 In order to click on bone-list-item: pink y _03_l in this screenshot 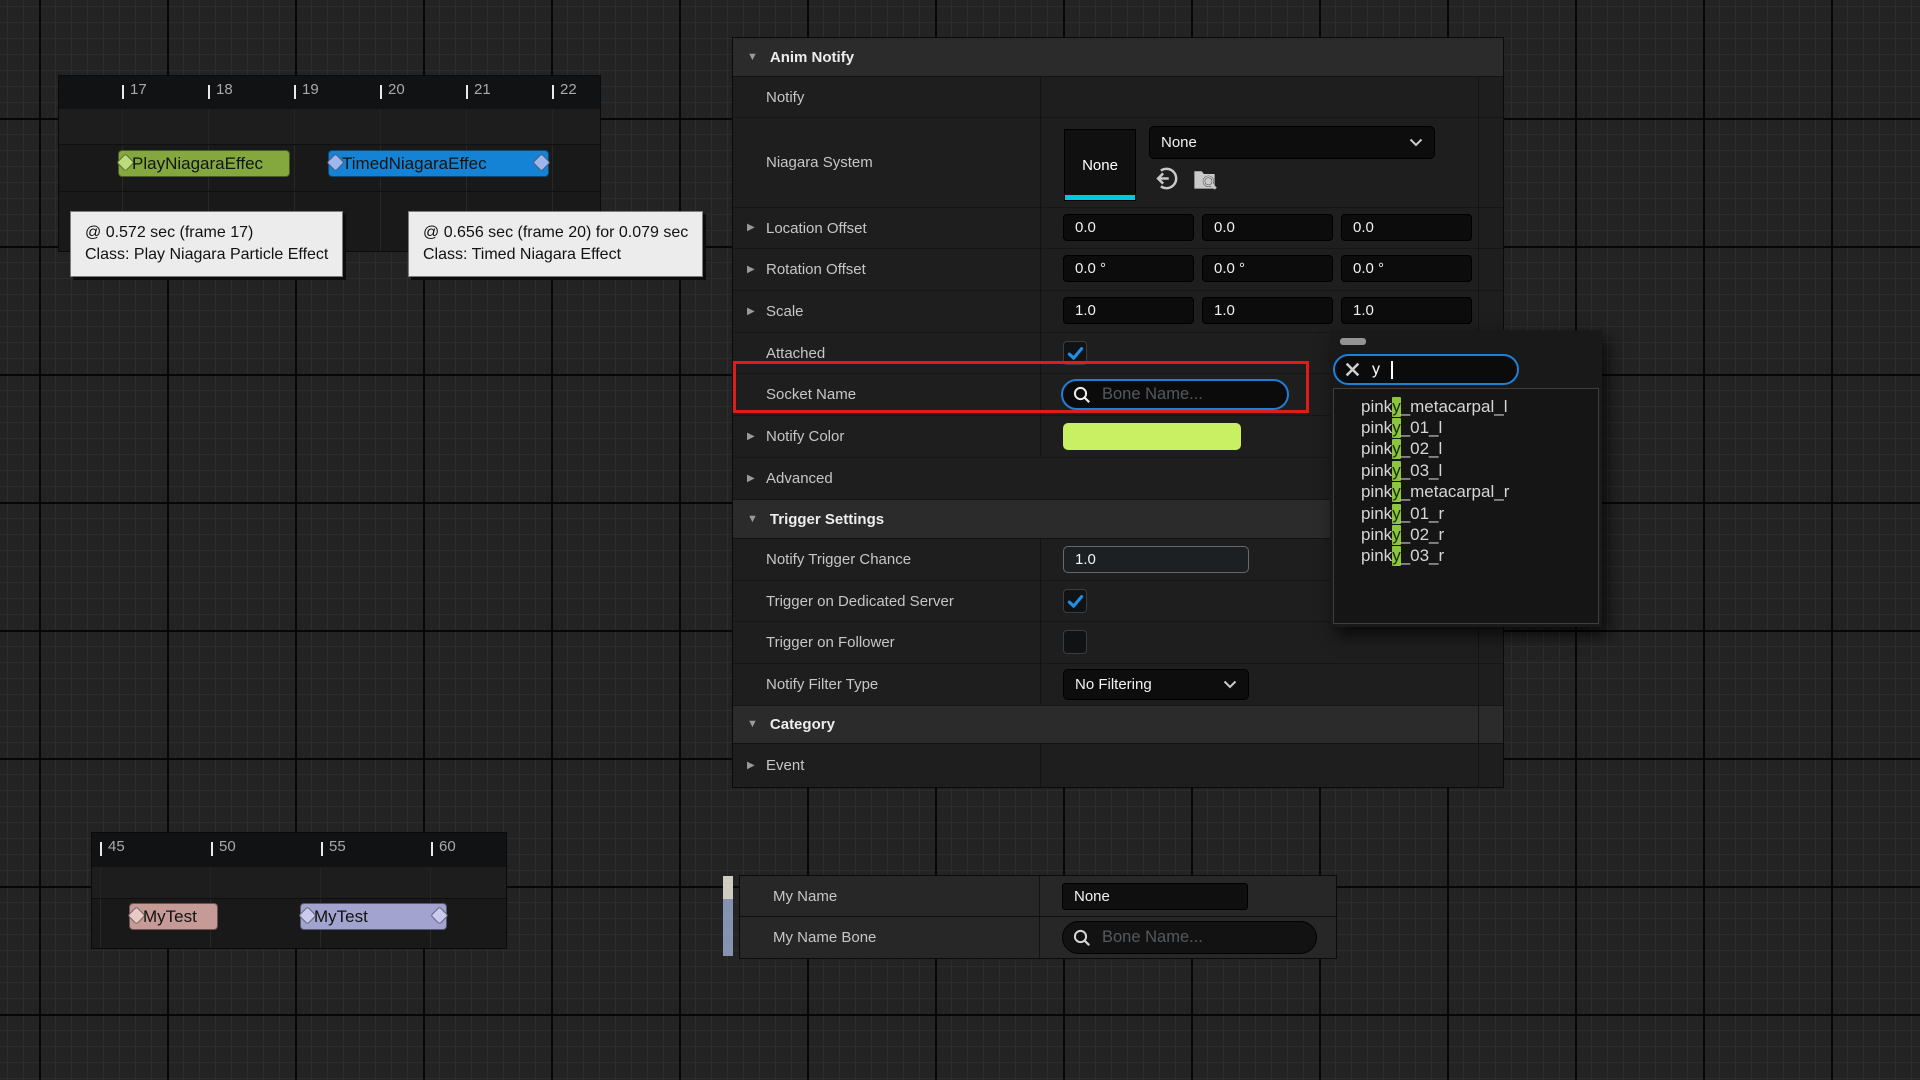, I will do `click(1402, 470)`.